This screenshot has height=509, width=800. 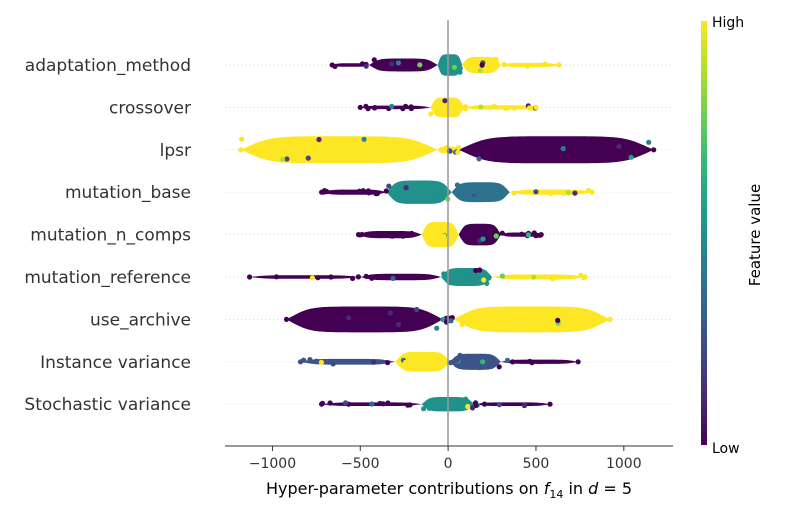 What do you see at coordinates (624, 464) in the screenshot?
I see `x-tick-label: 1000` at bounding box center [624, 464].